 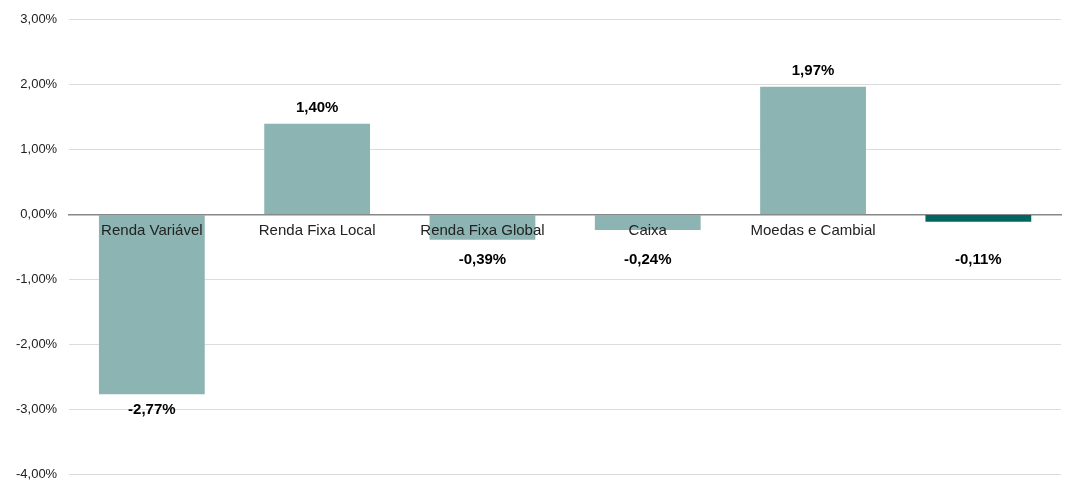 I want to click on data-label: -0,39%, so click(x=482, y=259).